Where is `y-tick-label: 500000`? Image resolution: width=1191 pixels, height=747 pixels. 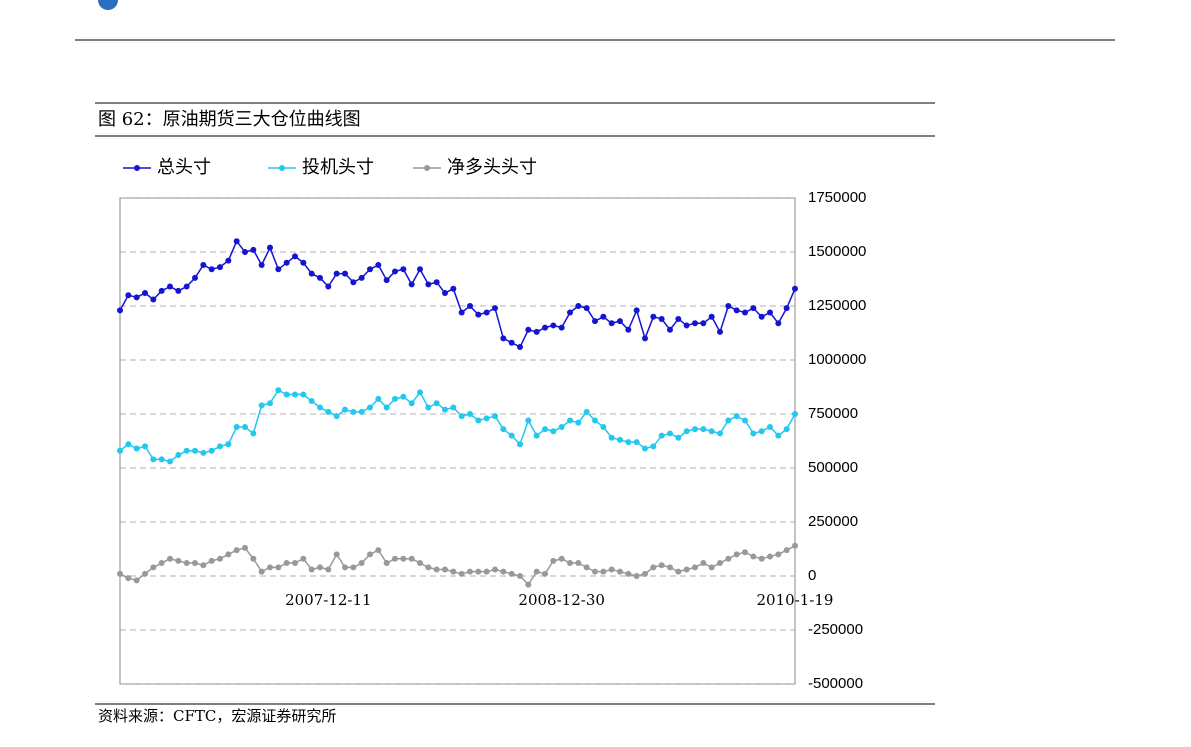
y-tick-label: 500000 is located at coordinates (833, 467).